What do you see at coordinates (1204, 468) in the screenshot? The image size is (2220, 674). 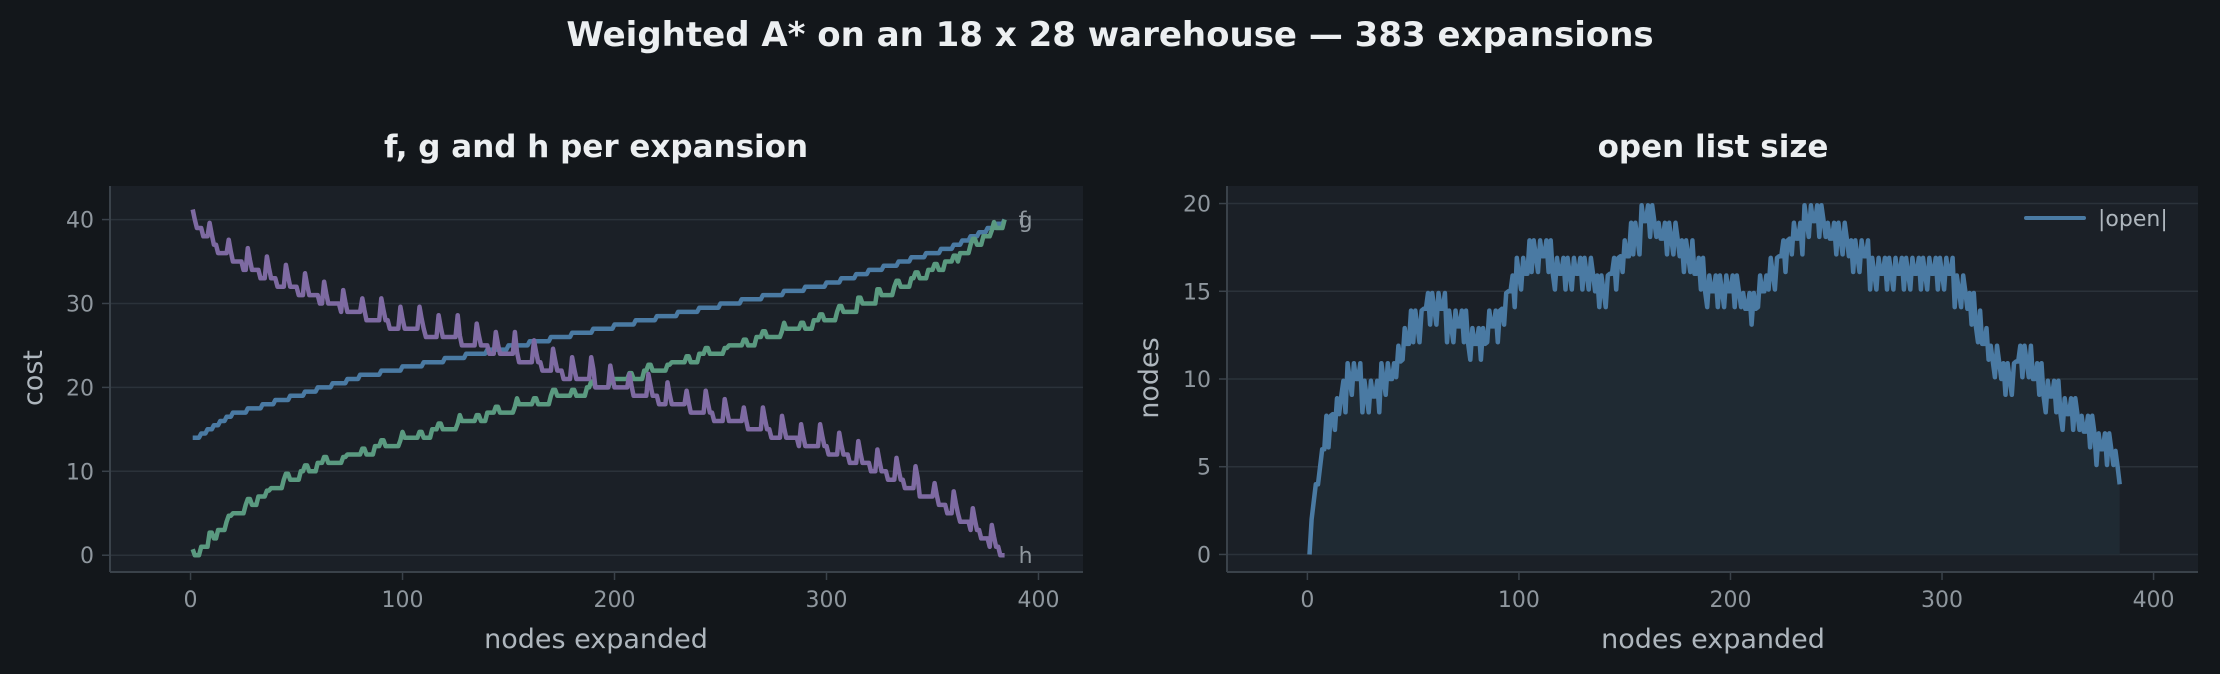 I see `open-y-tick-label: 5` at bounding box center [1204, 468].